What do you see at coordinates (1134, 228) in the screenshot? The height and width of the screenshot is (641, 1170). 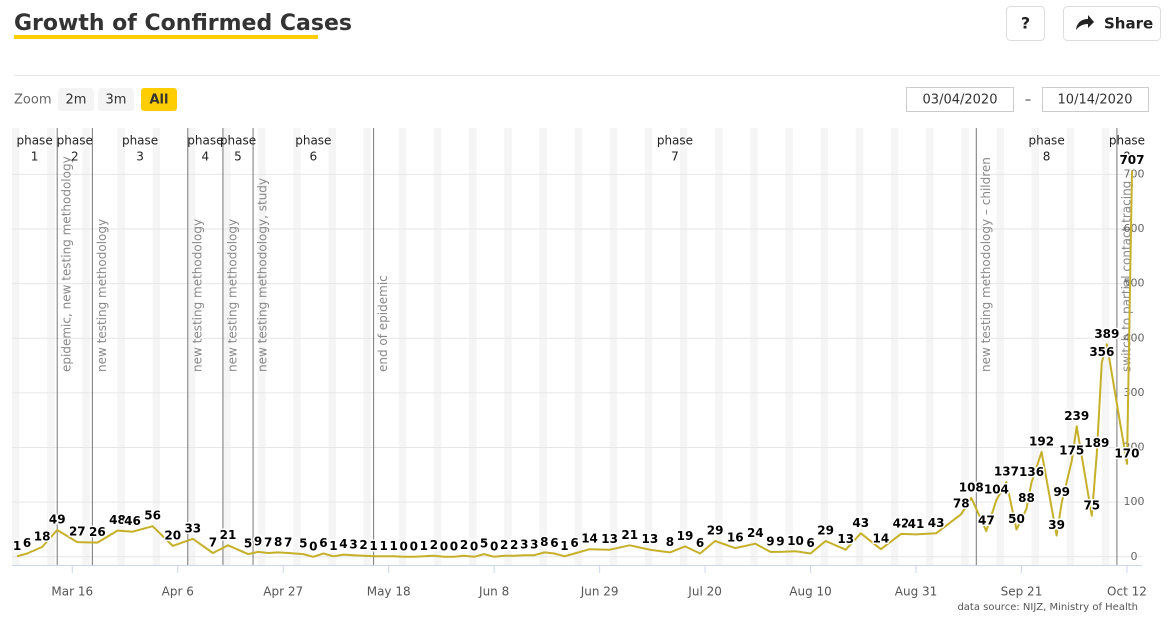 I see `y-tick-label: 600` at bounding box center [1134, 228].